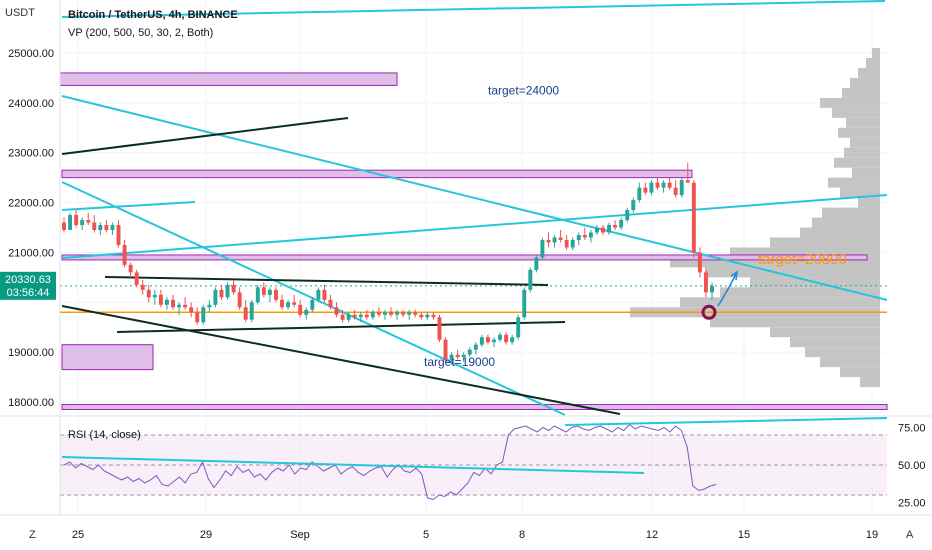 The height and width of the screenshot is (550, 932). Describe the element at coordinates (744, 535) in the screenshot. I see `time-tick-label: 15` at that location.